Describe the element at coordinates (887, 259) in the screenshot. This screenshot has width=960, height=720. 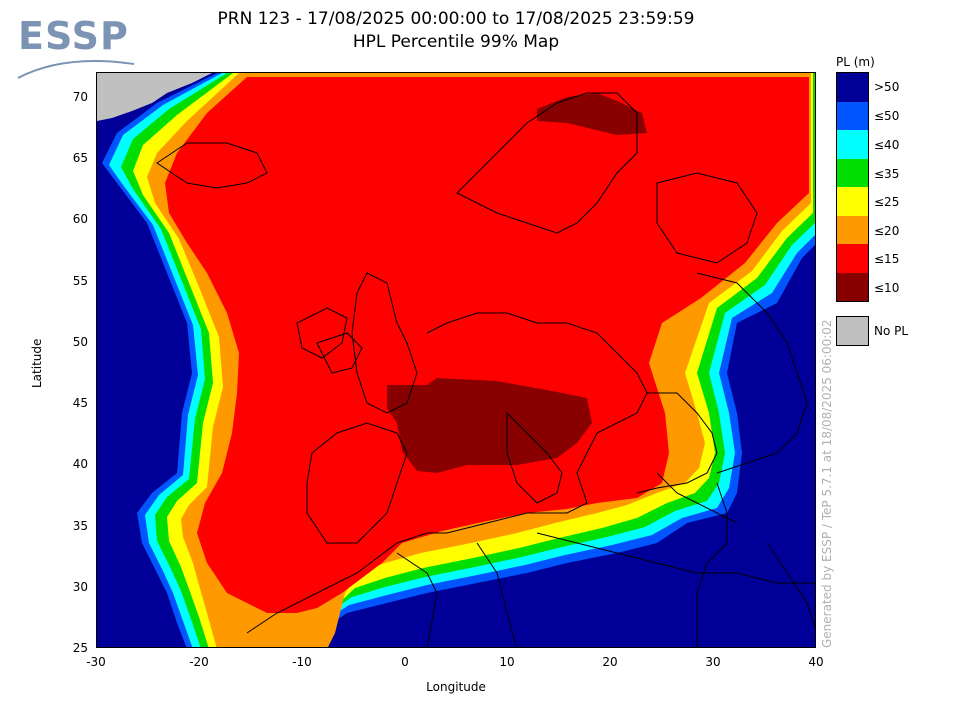
I see `legend-label: ≤15` at that location.